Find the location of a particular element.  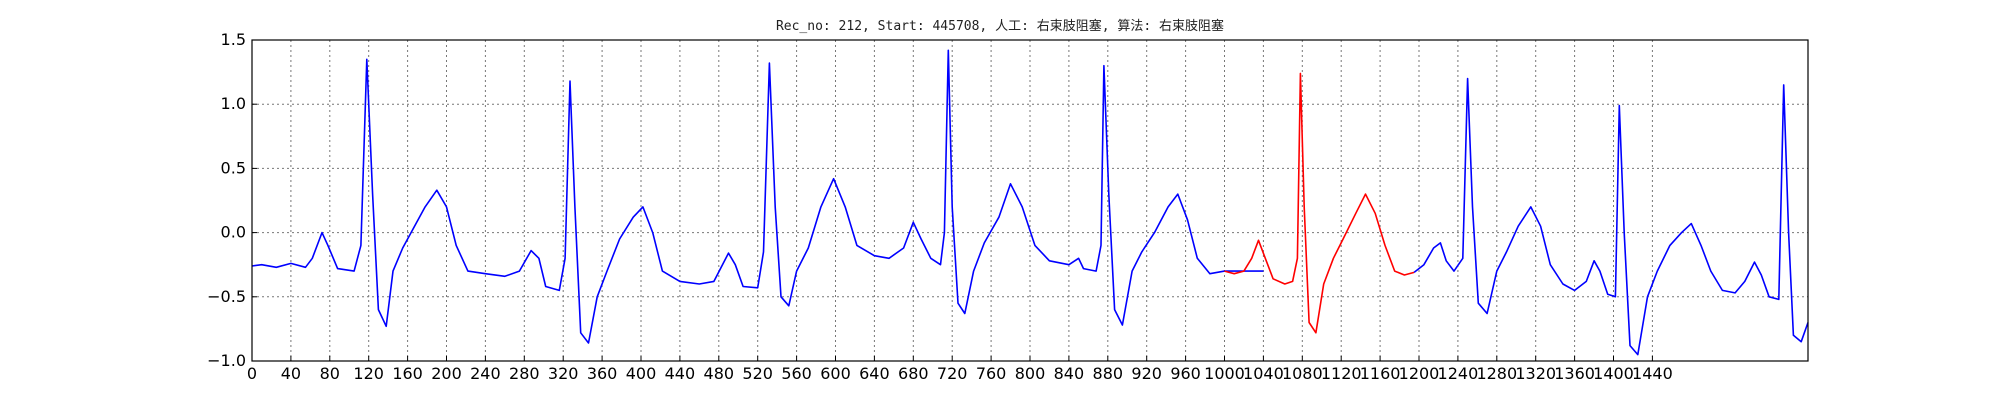

x-tick-label: 240 is located at coordinates (485, 373).